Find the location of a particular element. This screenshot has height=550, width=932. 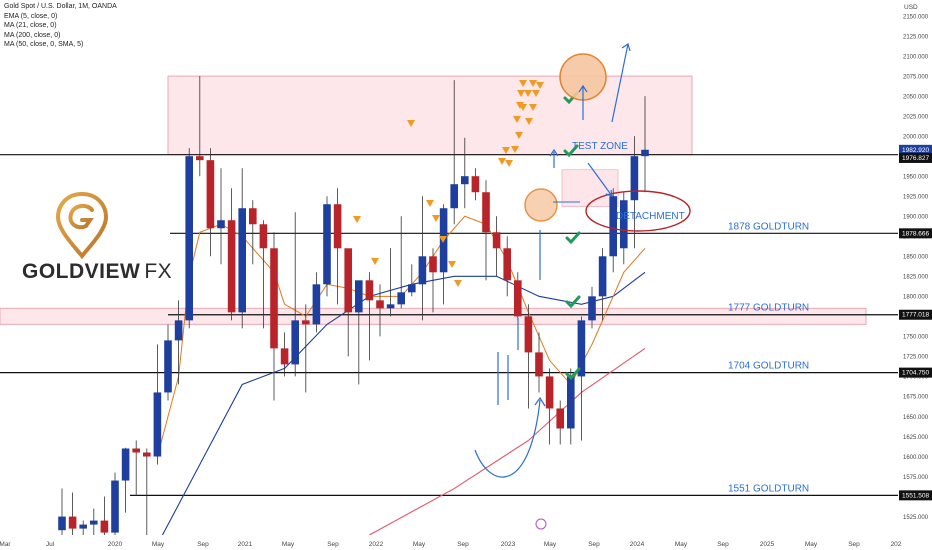

symbol-title: Gold Spot / U.S. Dollar, 1M, OANDA is located at coordinates (60, 6).